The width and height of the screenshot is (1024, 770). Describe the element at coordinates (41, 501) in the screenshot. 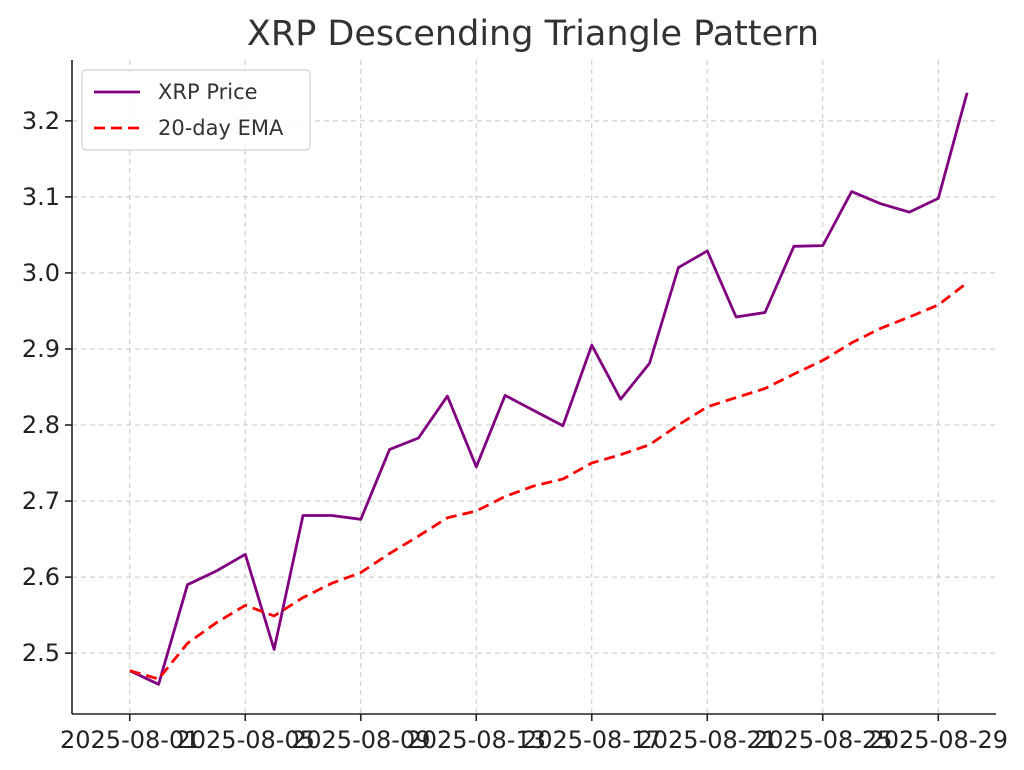

I see `y-tick-label: 2.7` at that location.